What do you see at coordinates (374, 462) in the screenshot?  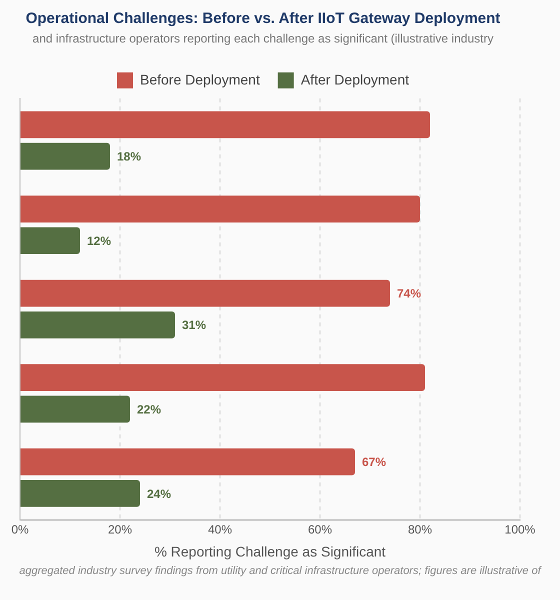 I see `data-label: 67%` at bounding box center [374, 462].